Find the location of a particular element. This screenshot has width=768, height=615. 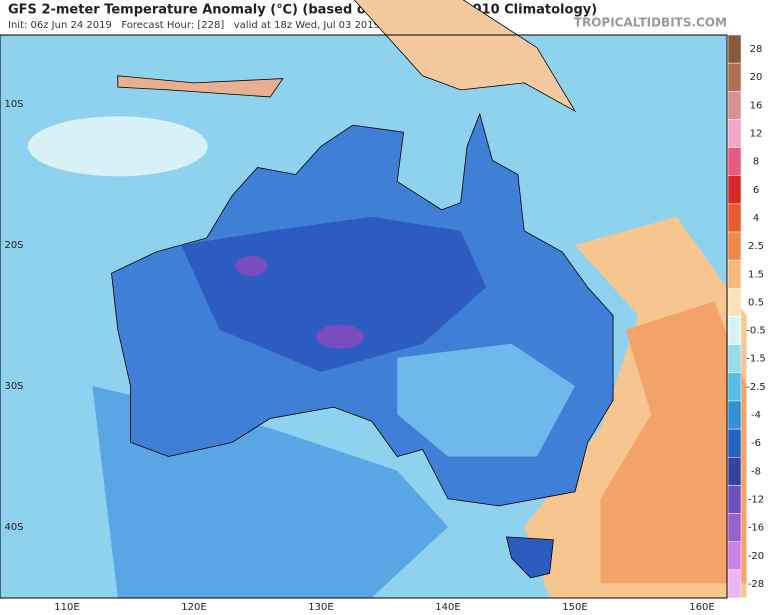

colorbar-label: 4 is located at coordinates (756, 218).